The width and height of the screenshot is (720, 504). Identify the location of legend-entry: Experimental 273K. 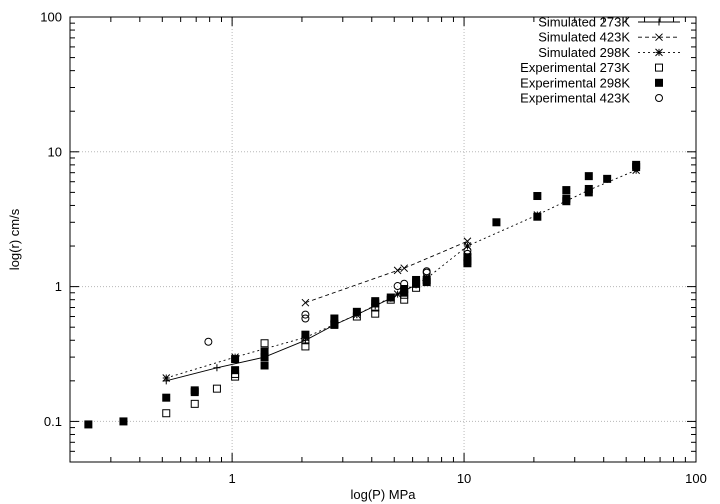
(591, 67).